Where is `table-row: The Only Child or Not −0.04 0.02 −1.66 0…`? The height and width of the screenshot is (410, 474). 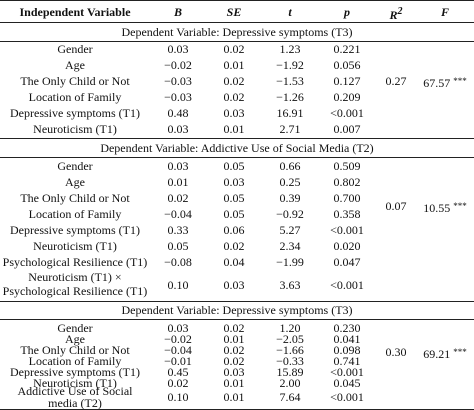 table-row: The Only Child or Not −0.04 0.02 −1.66 0… is located at coordinates (237, 350).